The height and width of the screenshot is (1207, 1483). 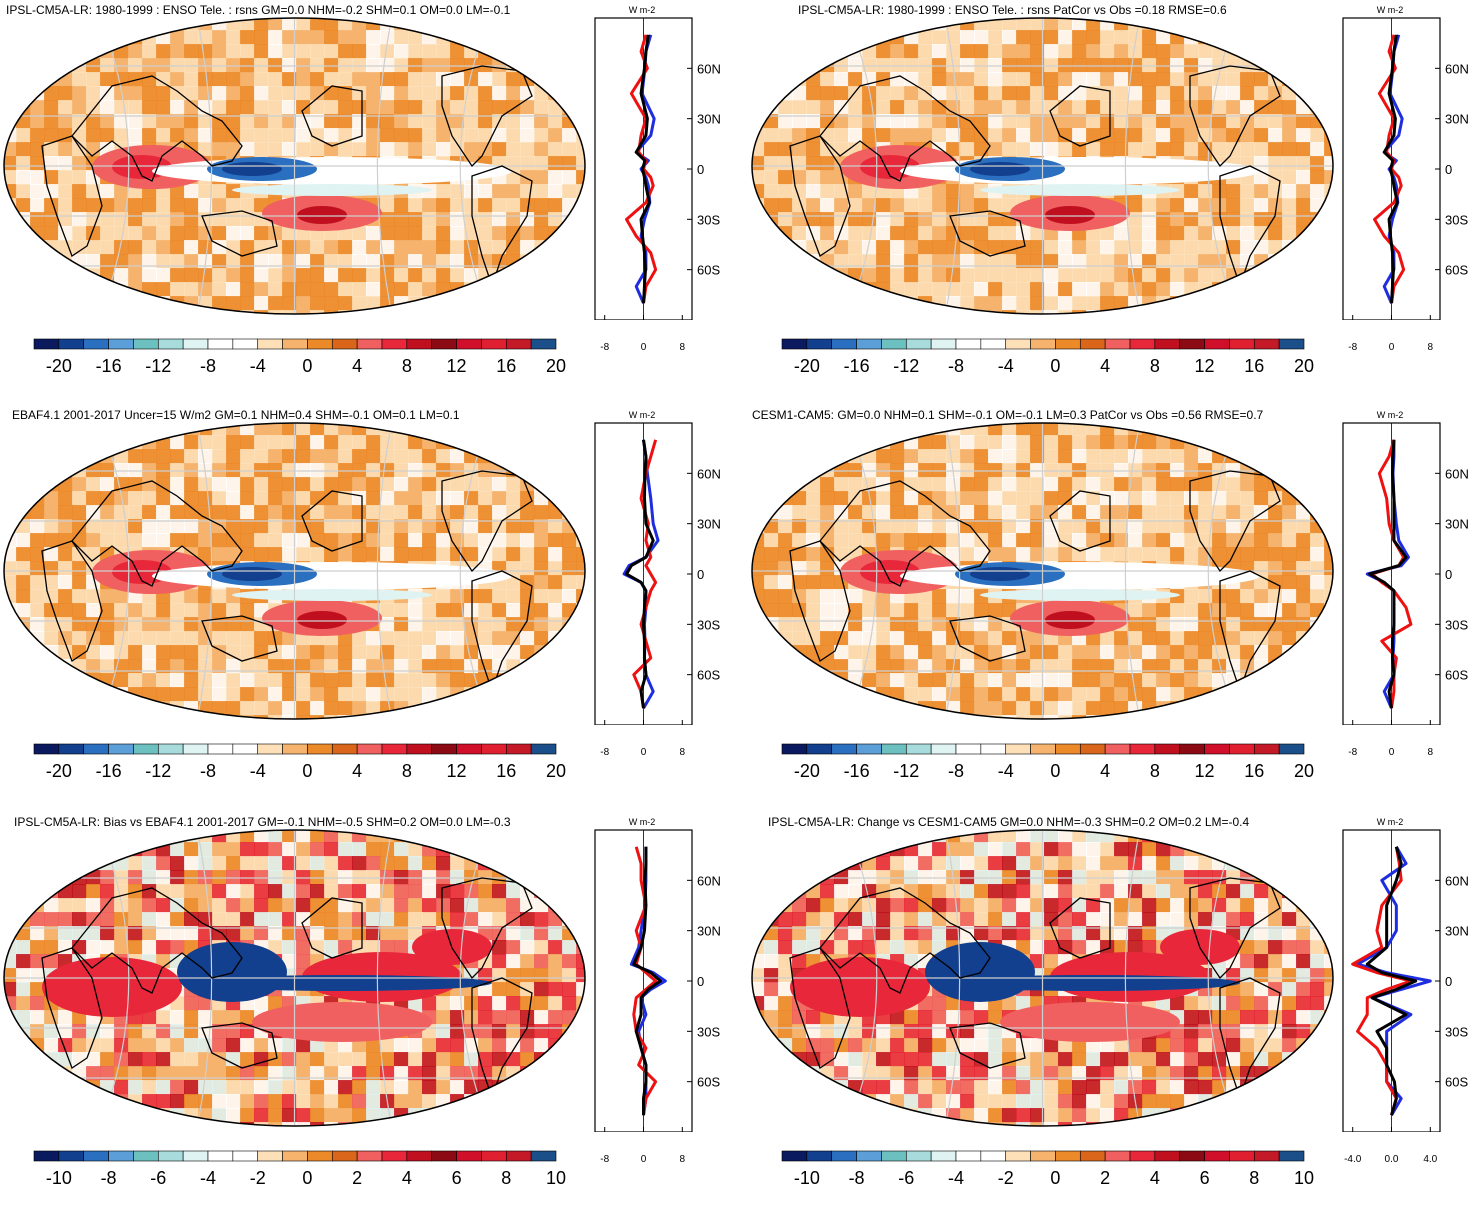 I want to click on zonal-x-tick: 4.0, so click(x=1430, y=1159).